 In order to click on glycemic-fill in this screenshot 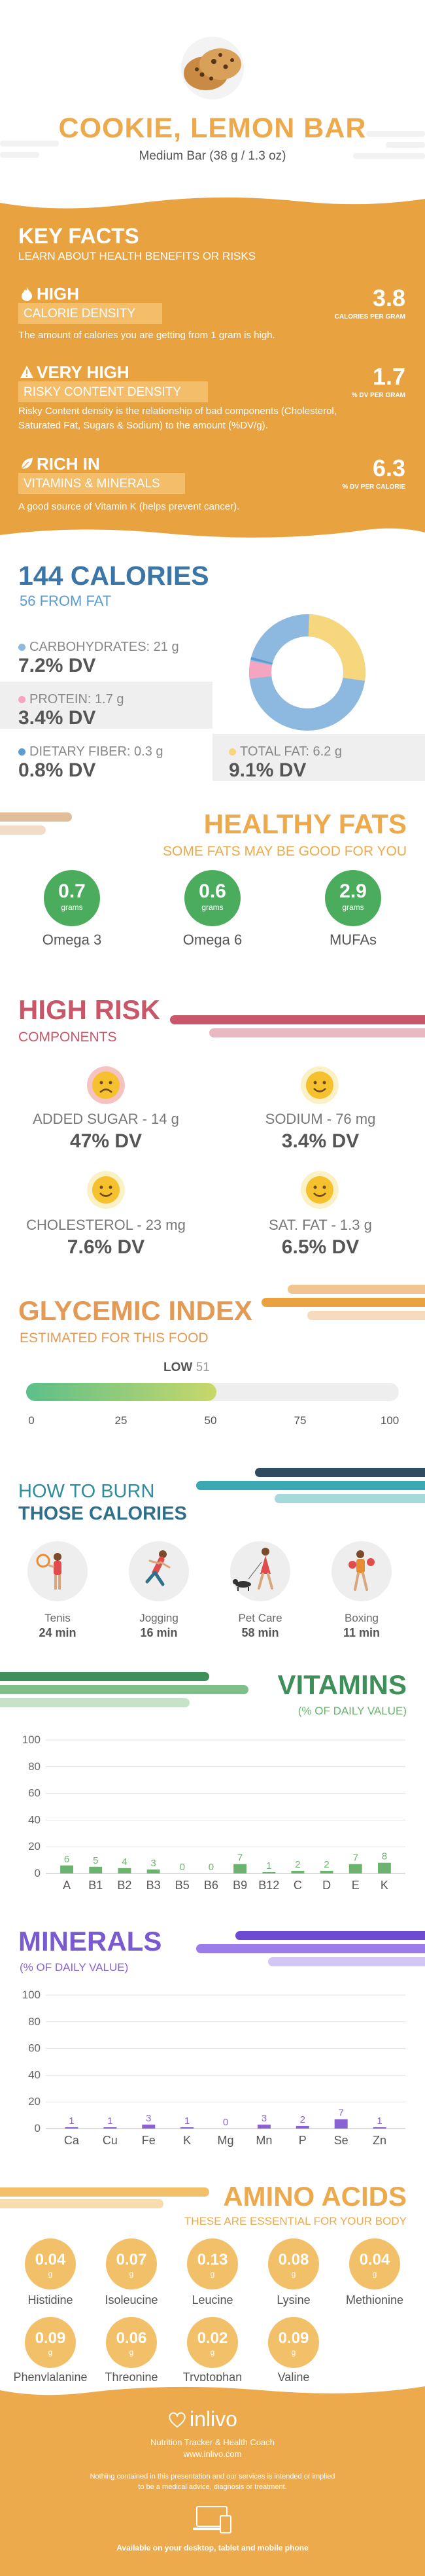, I will do `click(121, 1392)`.